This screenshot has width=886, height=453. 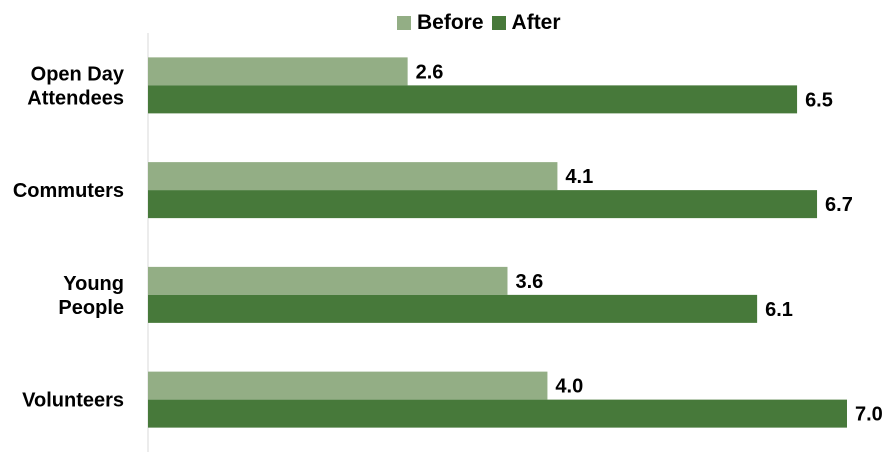 I want to click on legend-swatch-before, so click(x=404, y=23).